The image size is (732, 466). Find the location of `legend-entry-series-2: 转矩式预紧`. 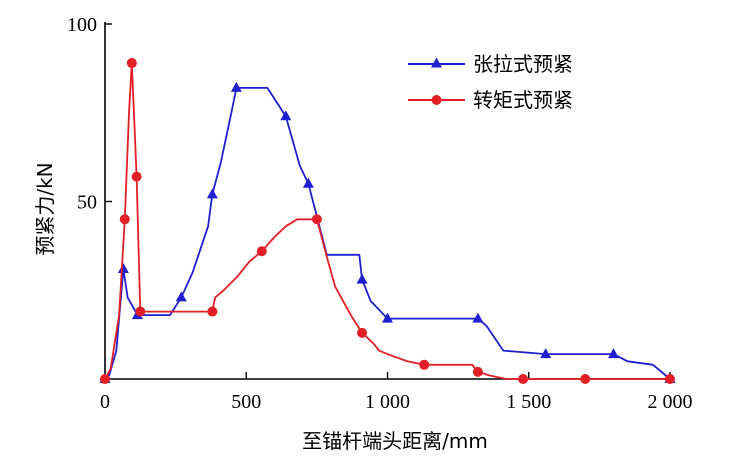

legend-entry-series-2: 转矩式预紧 is located at coordinates (490, 100).